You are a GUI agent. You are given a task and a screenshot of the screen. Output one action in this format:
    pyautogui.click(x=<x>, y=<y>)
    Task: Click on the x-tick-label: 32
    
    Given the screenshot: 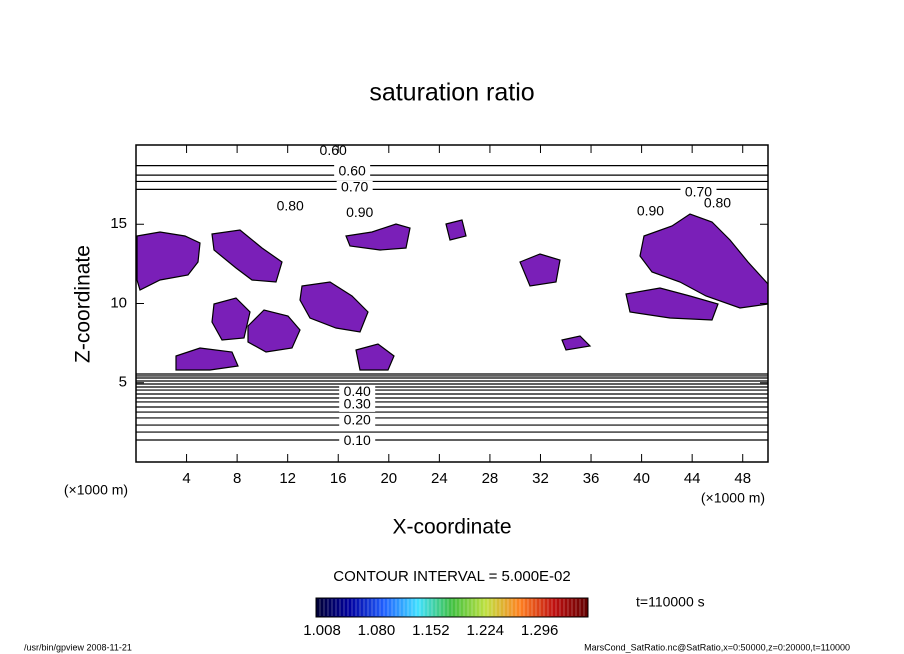 What is the action you would take?
    pyautogui.click(x=540, y=478)
    